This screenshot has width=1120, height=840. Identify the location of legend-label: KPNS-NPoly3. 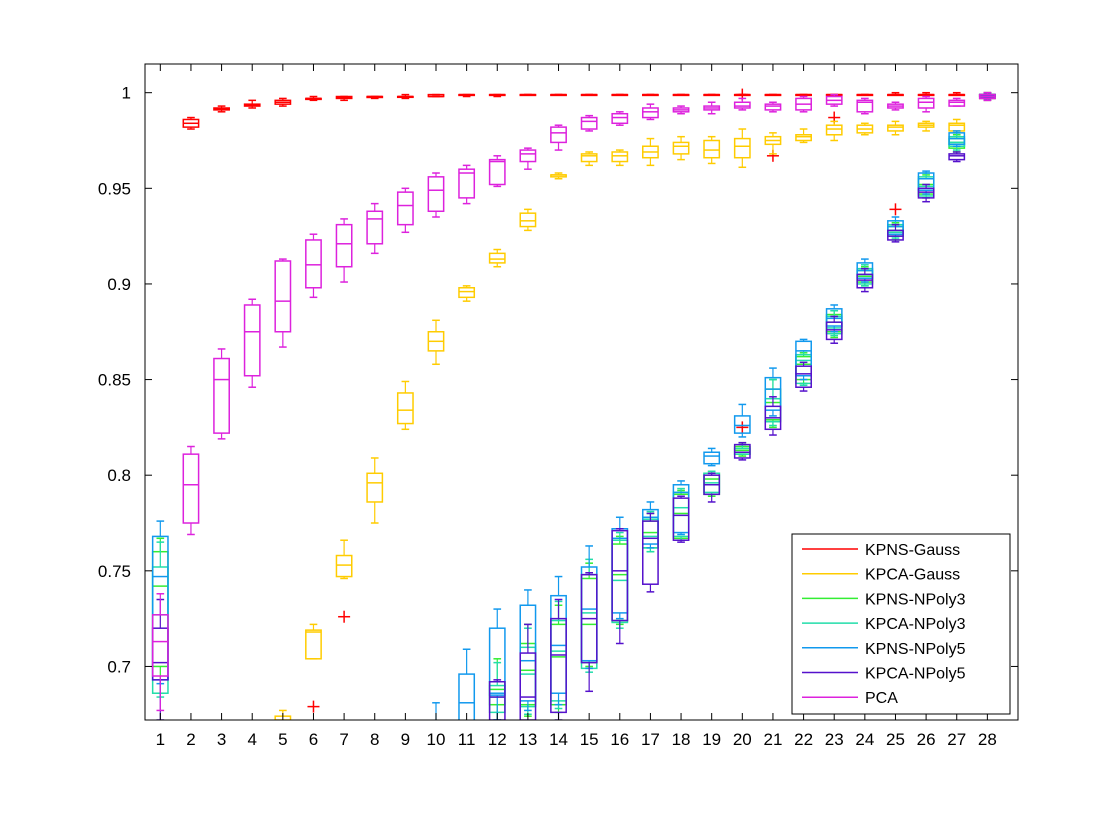
(915, 599).